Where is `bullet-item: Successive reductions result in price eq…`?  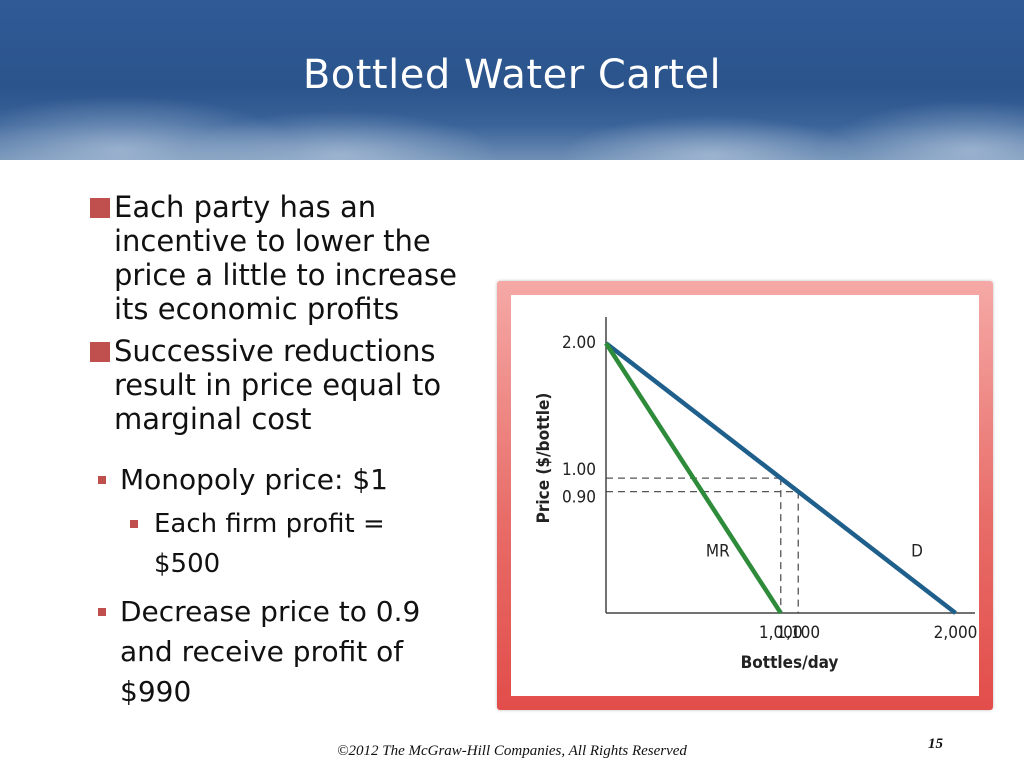
bullet-item: Successive reductions result in price eq… is located at coordinates (288, 385).